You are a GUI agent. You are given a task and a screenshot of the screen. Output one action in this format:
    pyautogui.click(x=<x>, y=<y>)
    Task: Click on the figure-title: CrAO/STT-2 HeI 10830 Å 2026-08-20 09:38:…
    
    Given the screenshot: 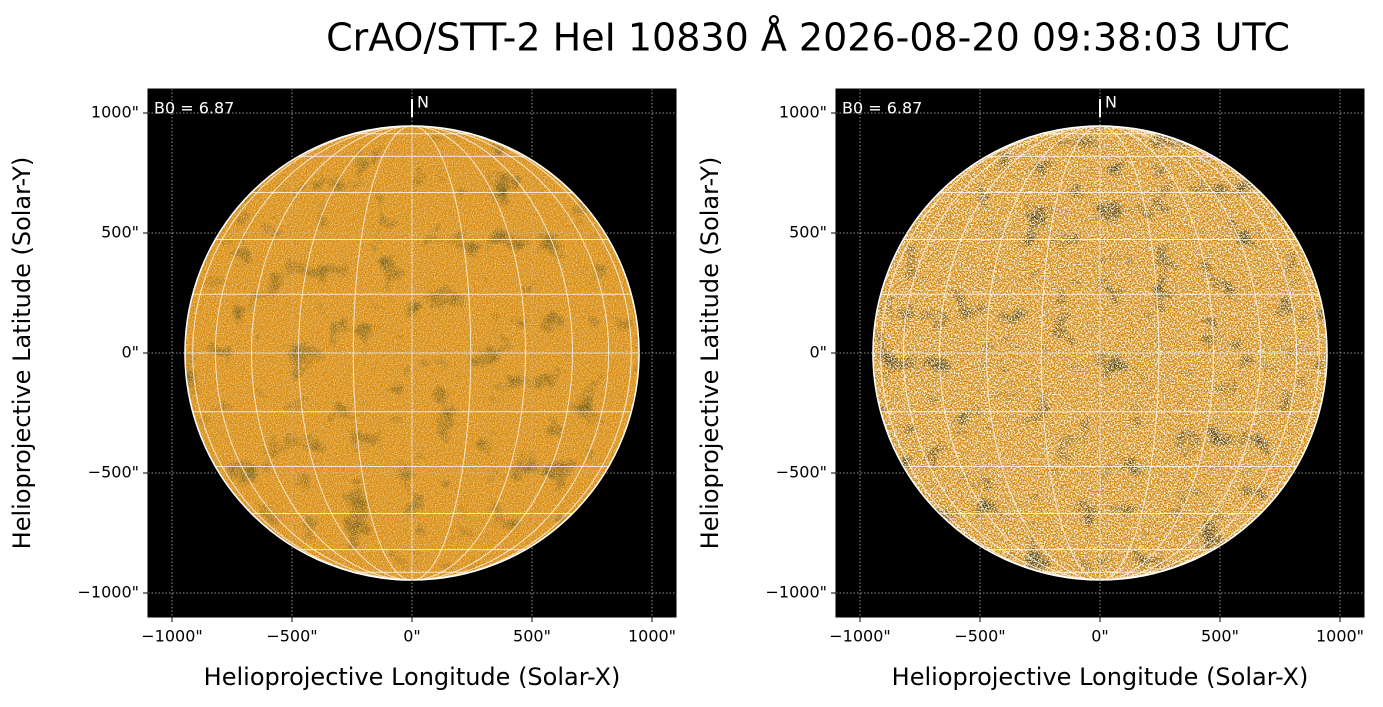 What is the action you would take?
    pyautogui.click(x=808, y=38)
    